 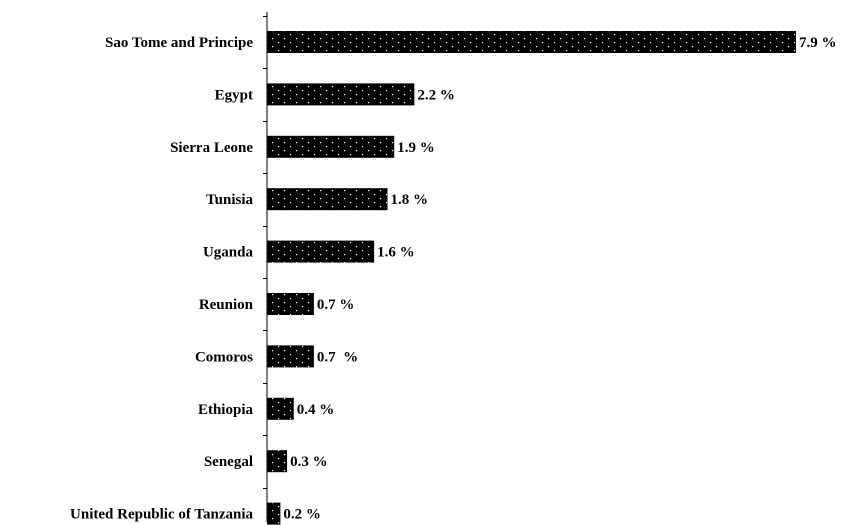 I want to click on data-label: 0.2 %, so click(x=302, y=515).